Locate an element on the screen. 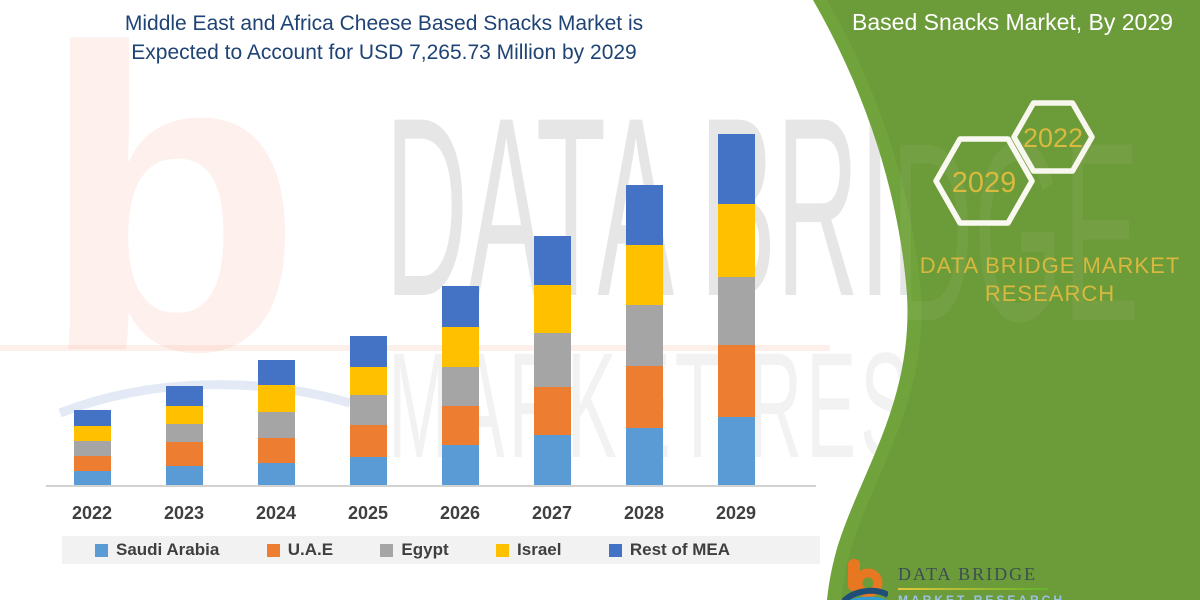 The width and height of the screenshot is (1200, 600). chart-legend: Saudi Arabia U.A.E Egypt Israel Rest of MEA is located at coordinates (412, 550).